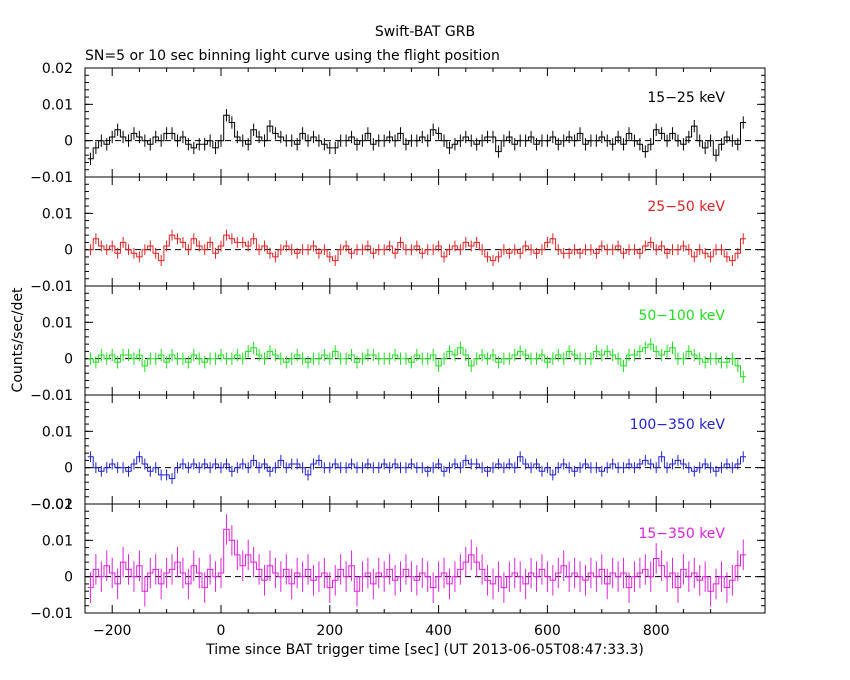 Image resolution: width=850 pixels, height=680 pixels. What do you see at coordinates (678, 425) in the screenshot?
I see `band-label: 100−350 keV` at bounding box center [678, 425].